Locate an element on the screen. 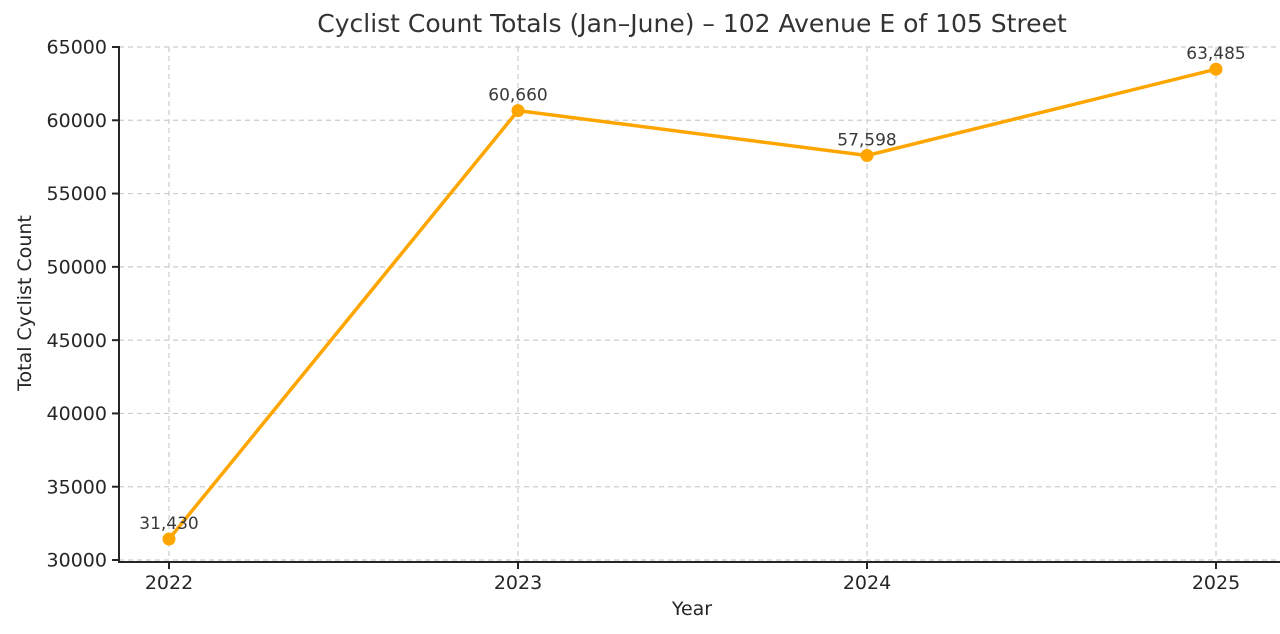 Image resolution: width=1280 pixels, height=634 pixels. y-tick-label: 30000 is located at coordinates (77, 561).